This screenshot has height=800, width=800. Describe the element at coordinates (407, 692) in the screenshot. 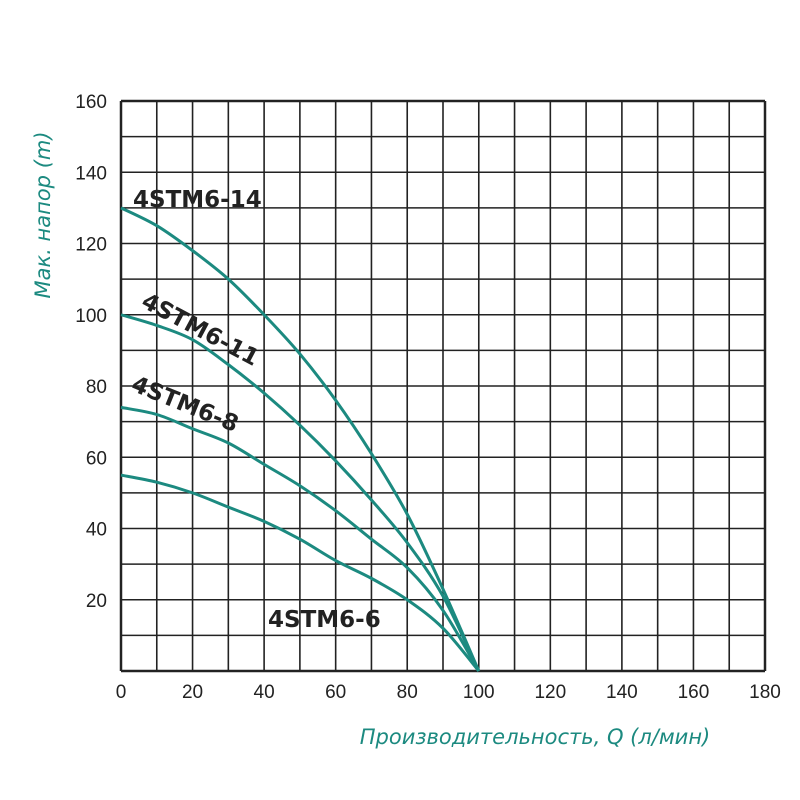

I see `x-tick-label: 80` at that location.